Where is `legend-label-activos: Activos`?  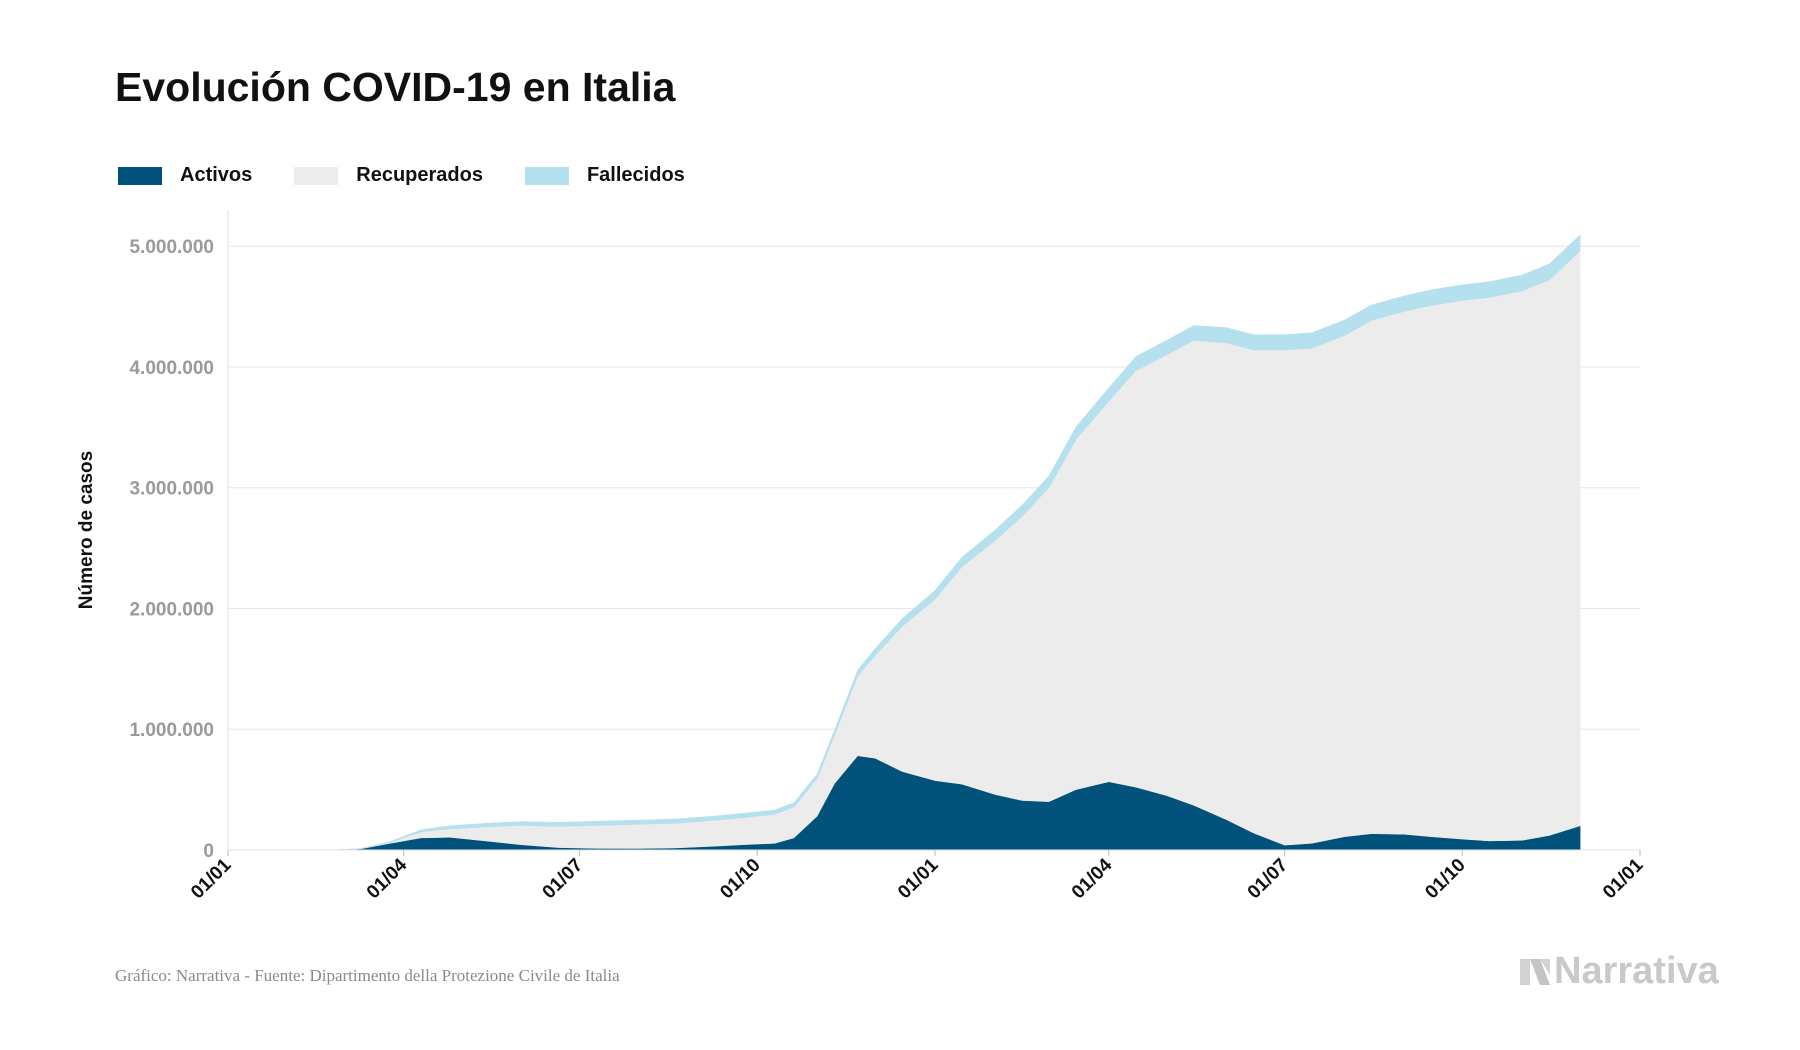 legend-label-activos: Activos is located at coordinates (216, 175).